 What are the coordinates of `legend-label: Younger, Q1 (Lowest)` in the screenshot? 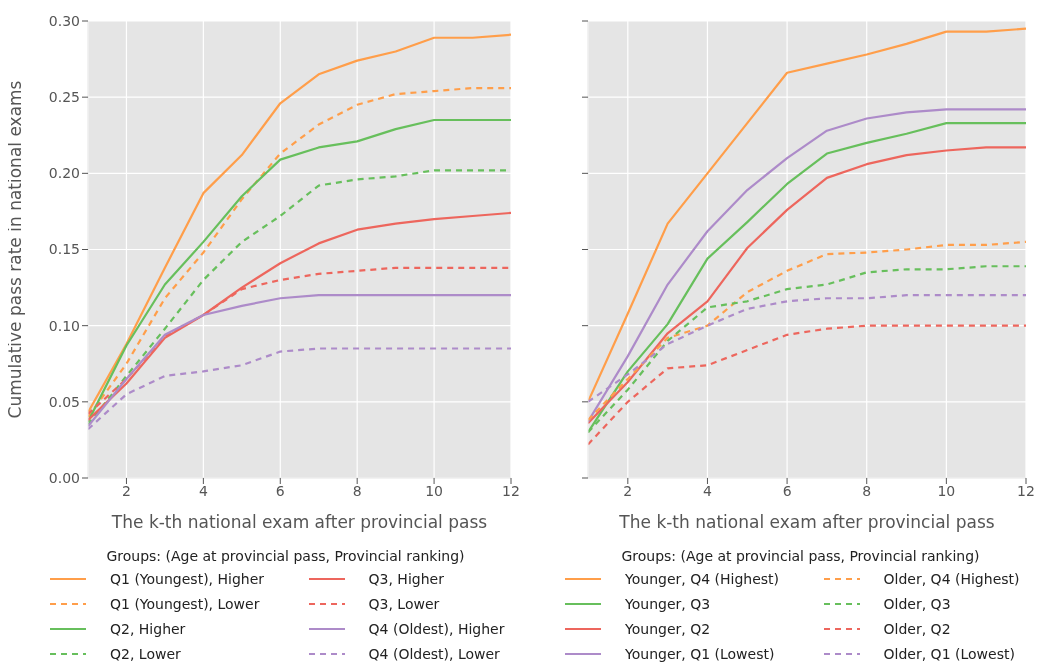 It's located at (700, 653).